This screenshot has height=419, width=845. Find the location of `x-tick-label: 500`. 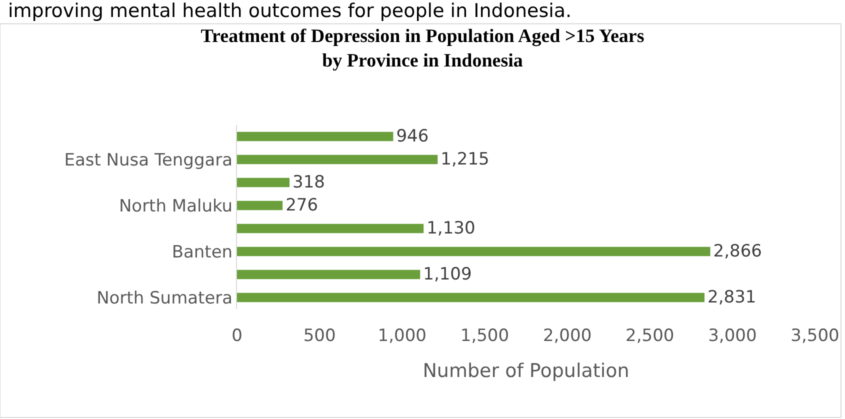

x-tick-label: 500 is located at coordinates (319, 336).